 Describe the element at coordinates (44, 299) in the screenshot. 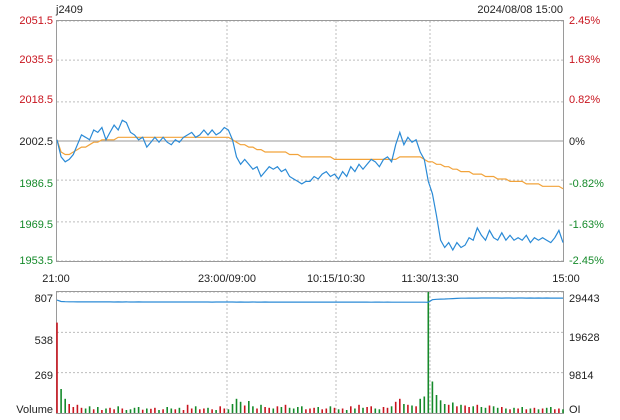

I see `volume-tick-left: 807` at that location.